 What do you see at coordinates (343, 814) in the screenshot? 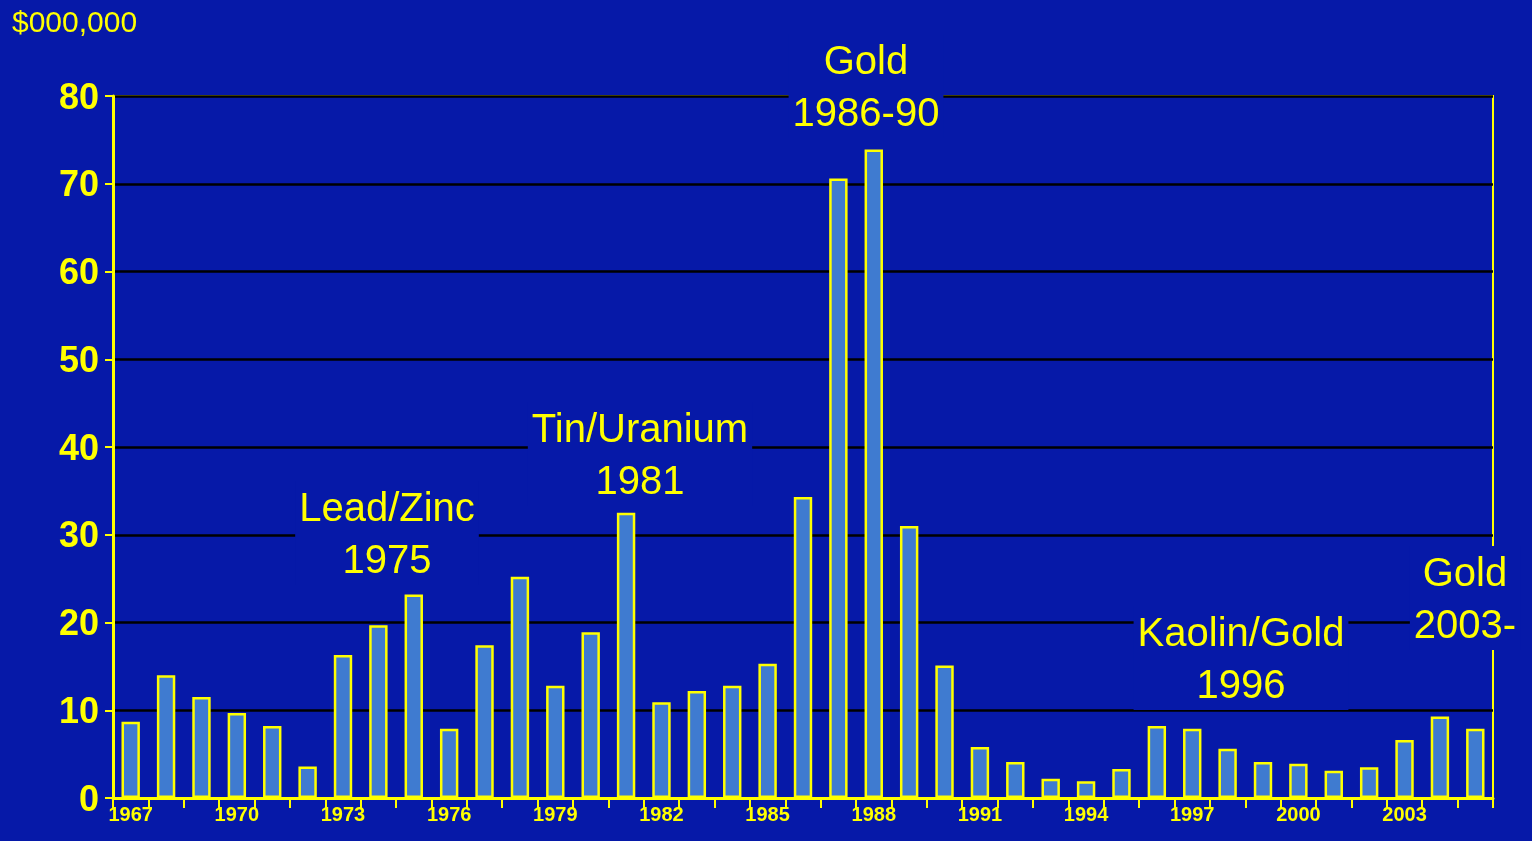
I see `x-tick-label: 1973` at bounding box center [343, 814].